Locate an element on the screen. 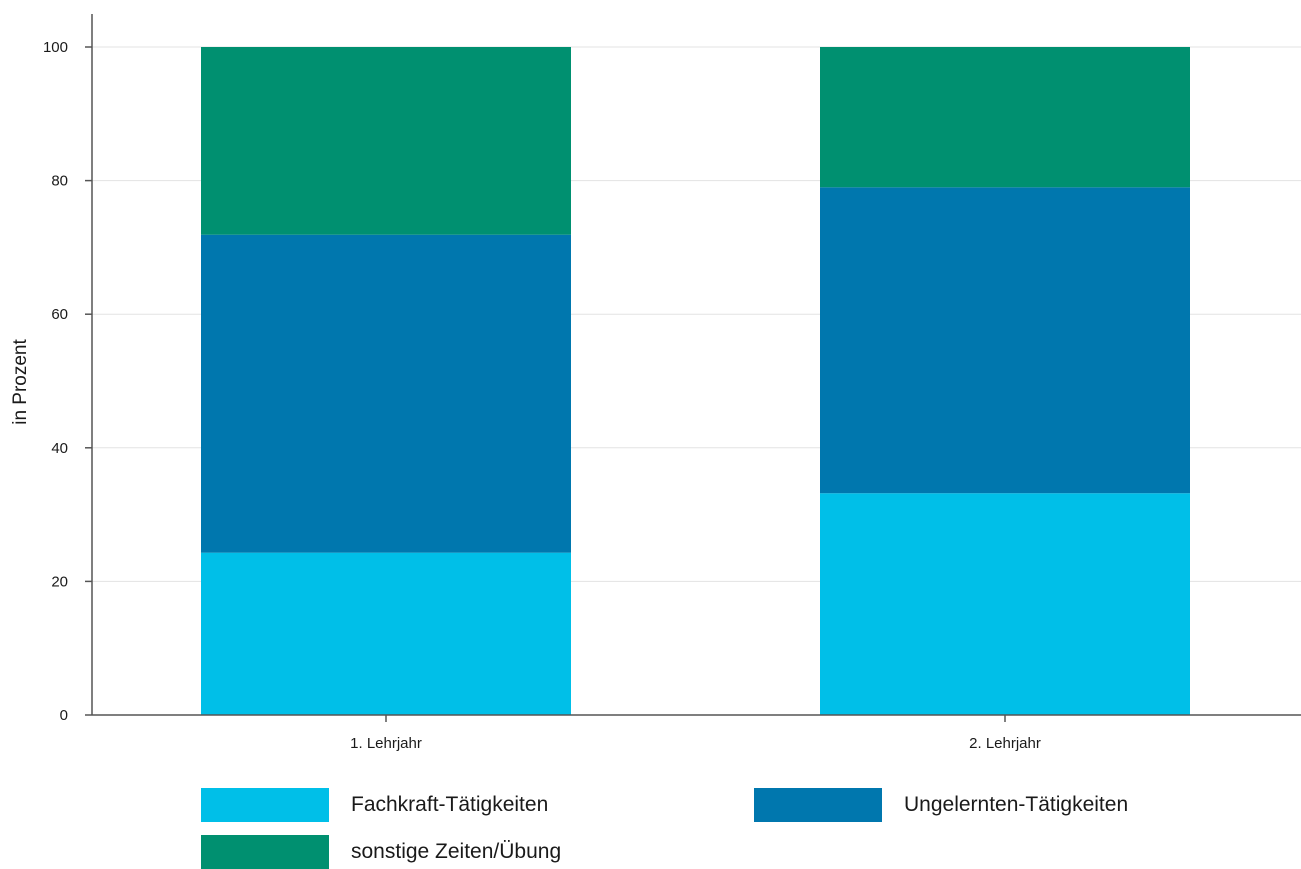 This screenshot has height=869, width=1301. y-tick-label: 20 is located at coordinates (59, 581).